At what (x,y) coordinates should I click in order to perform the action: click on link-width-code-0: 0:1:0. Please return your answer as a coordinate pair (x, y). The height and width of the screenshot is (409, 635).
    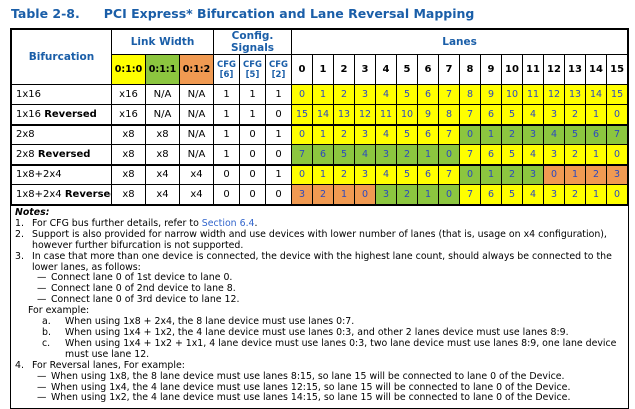
    Looking at the image, I should click on (128, 69).